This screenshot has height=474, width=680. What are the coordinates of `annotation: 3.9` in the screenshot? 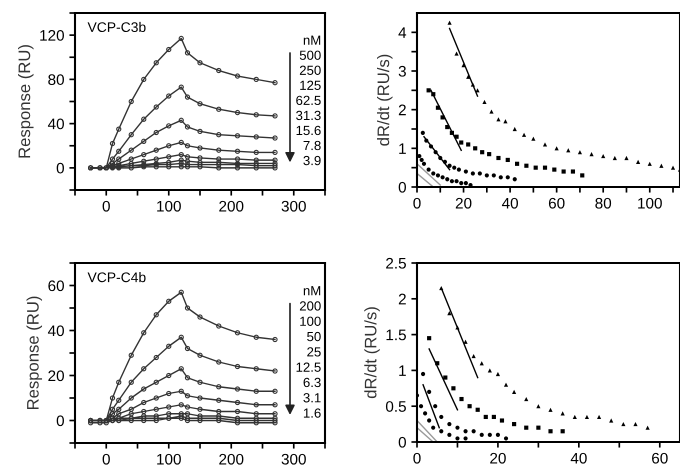 It's located at (312, 161).